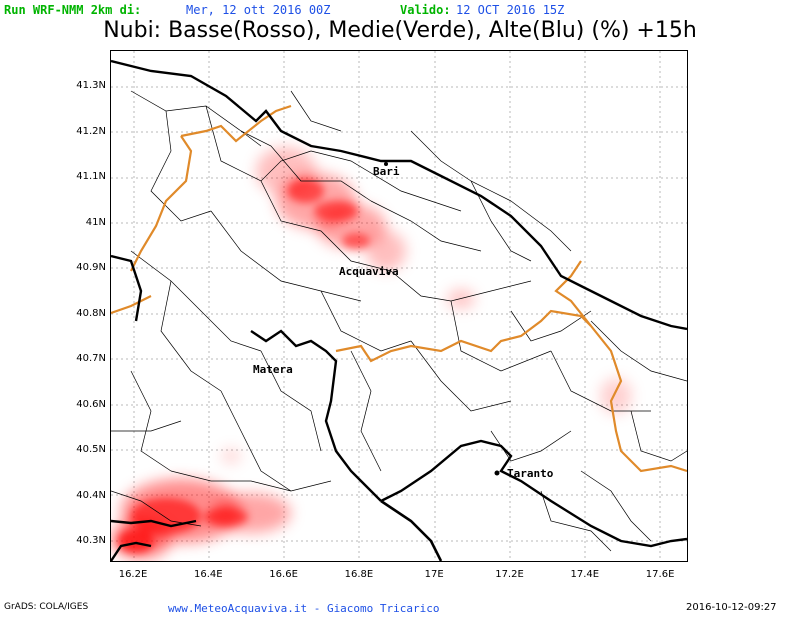 The width and height of the screenshot is (800, 618). I want to click on coastline, so click(411, 530).